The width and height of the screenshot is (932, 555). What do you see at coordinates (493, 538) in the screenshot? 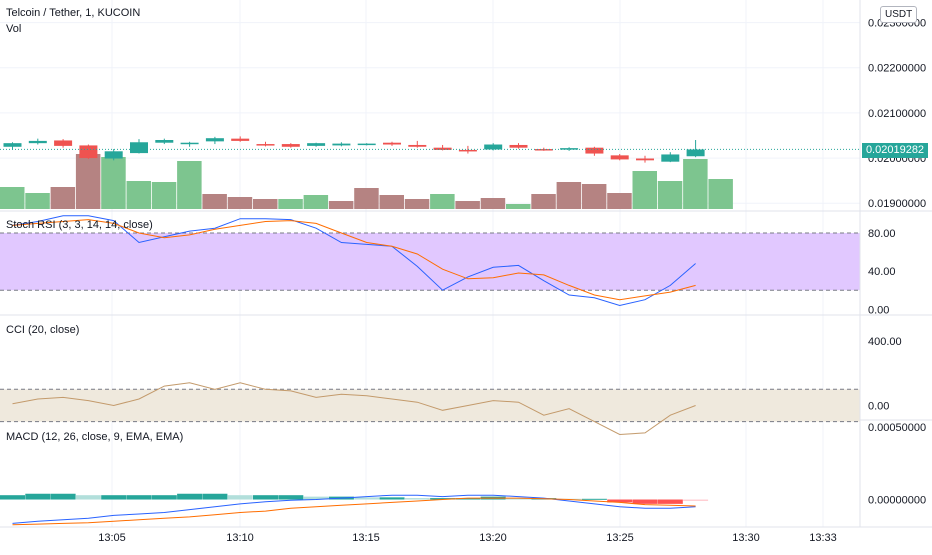
I see `time-axis-tick: 13:20` at bounding box center [493, 538].